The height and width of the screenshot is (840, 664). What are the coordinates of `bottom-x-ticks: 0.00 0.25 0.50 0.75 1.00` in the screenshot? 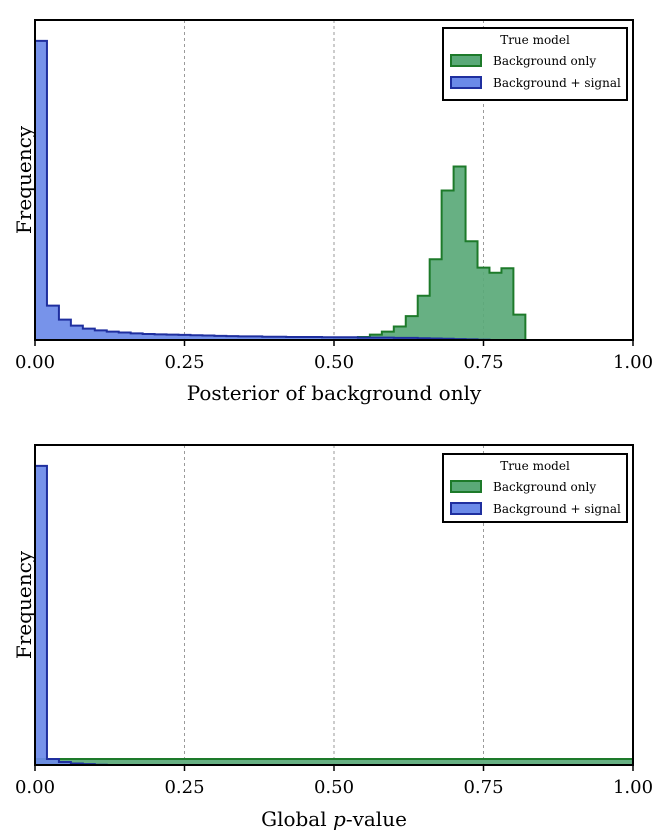 It's located at (334, 781).